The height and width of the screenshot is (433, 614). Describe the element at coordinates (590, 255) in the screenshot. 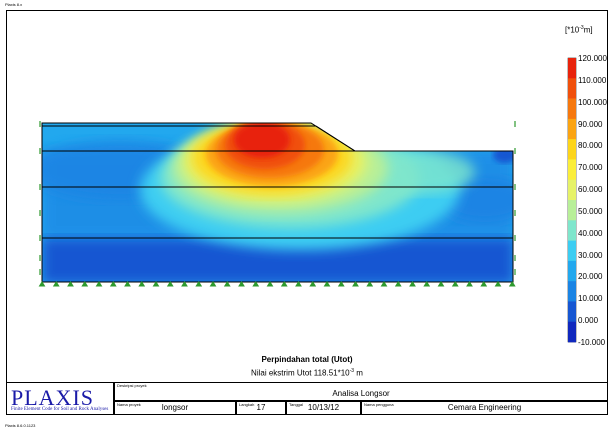

I see `legend-label: 30.000` at that location.